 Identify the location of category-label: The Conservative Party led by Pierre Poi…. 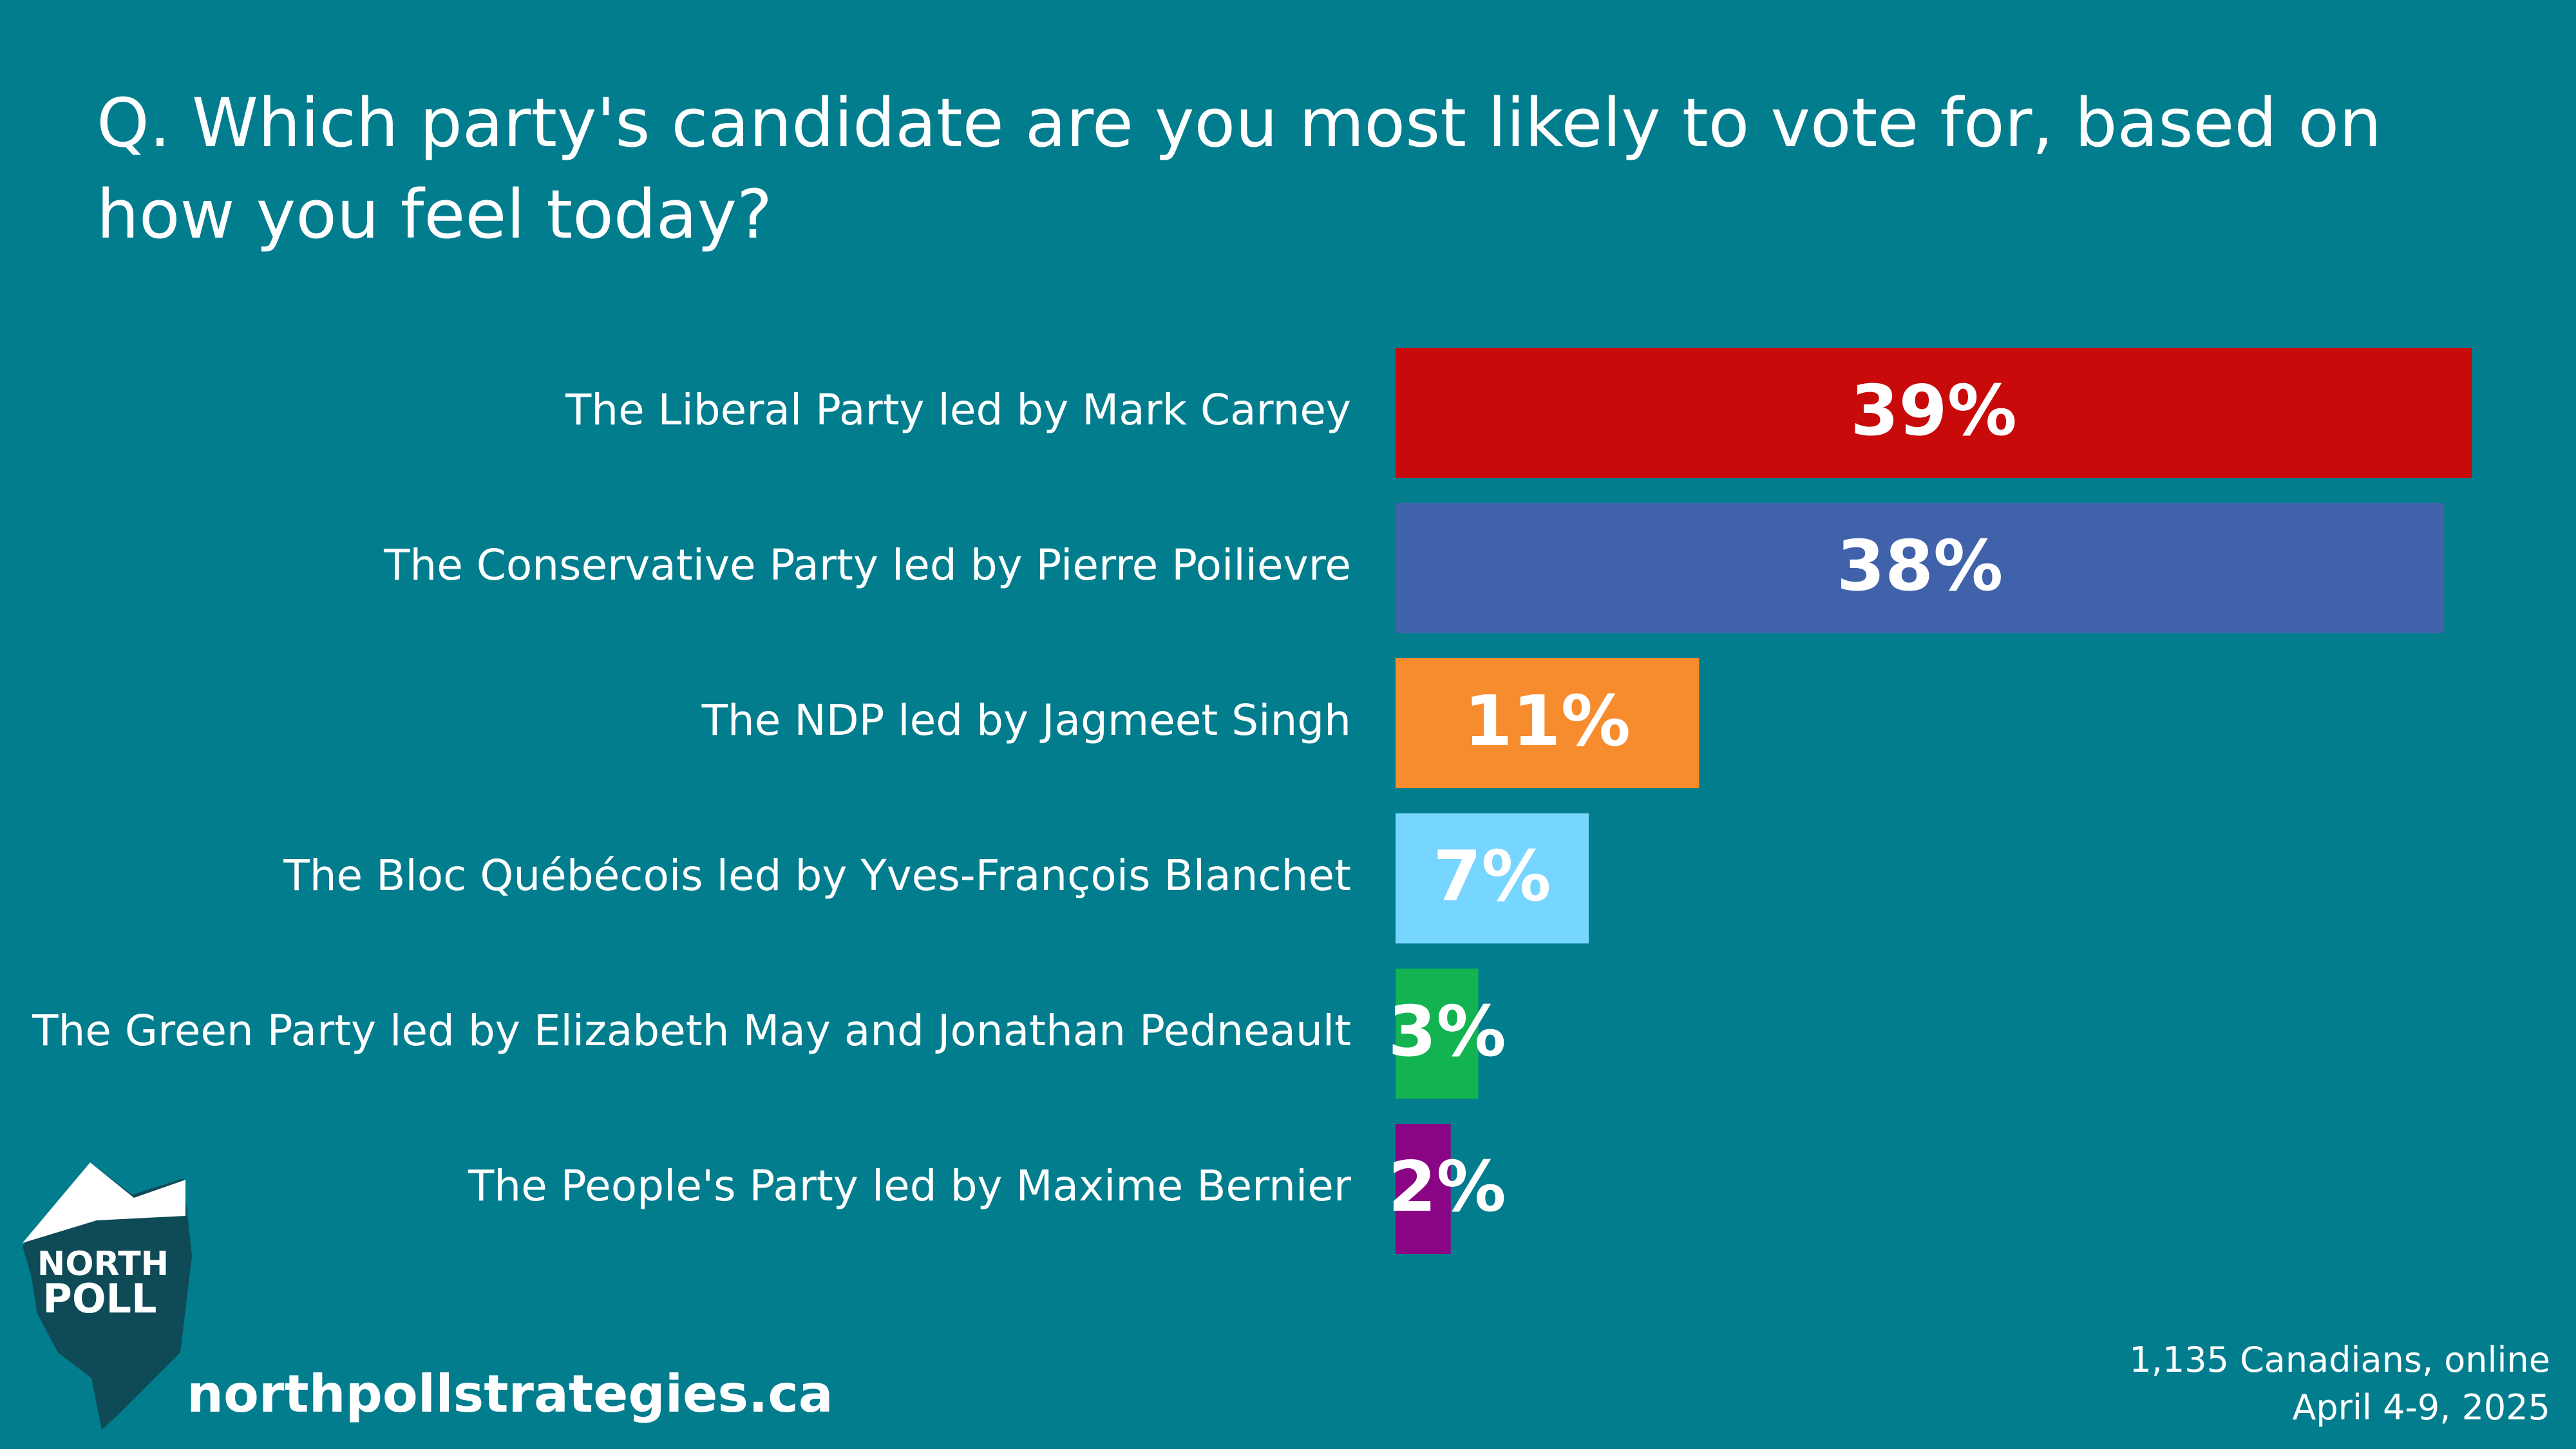
(867, 565).